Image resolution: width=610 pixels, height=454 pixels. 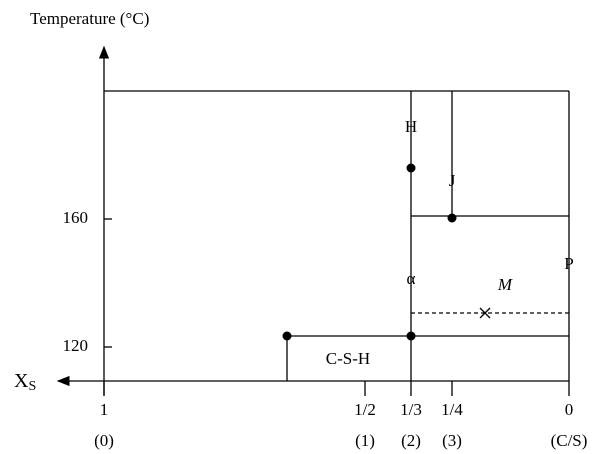 What do you see at coordinates (25, 382) in the screenshot?
I see `x-axis-label: XS` at bounding box center [25, 382].